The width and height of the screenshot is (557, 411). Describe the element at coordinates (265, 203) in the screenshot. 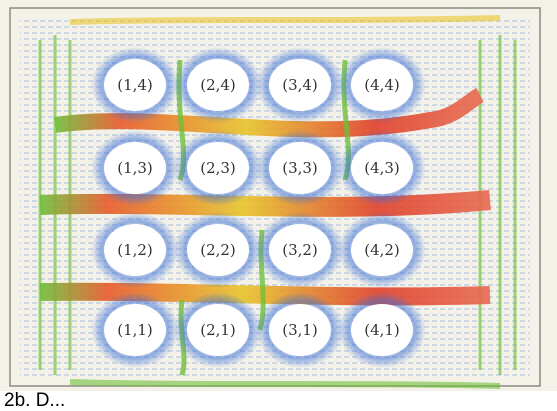

I see `band-middle-upper` at that location.